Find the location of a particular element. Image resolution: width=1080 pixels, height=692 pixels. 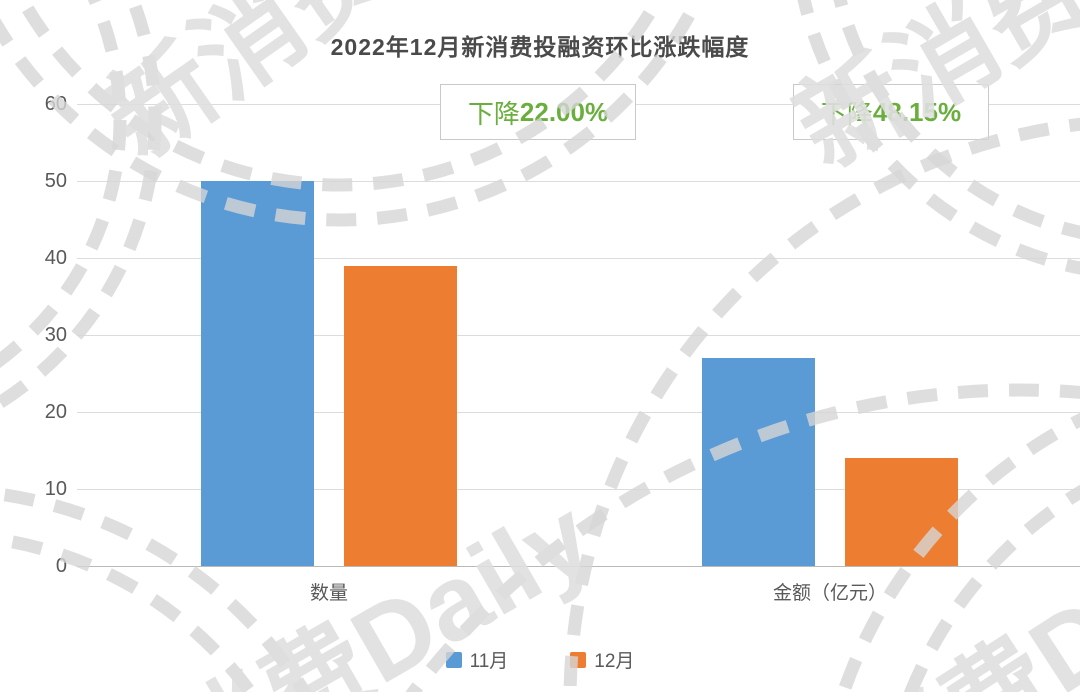

y-tick-label-60: 60 is located at coordinates (55, 104).